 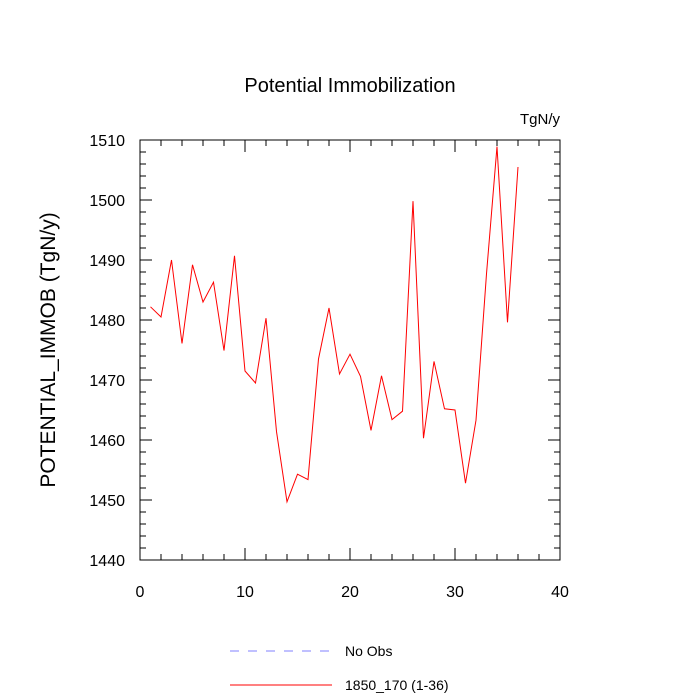 What do you see at coordinates (245, 592) in the screenshot?
I see `x-tick-label: 10` at bounding box center [245, 592].